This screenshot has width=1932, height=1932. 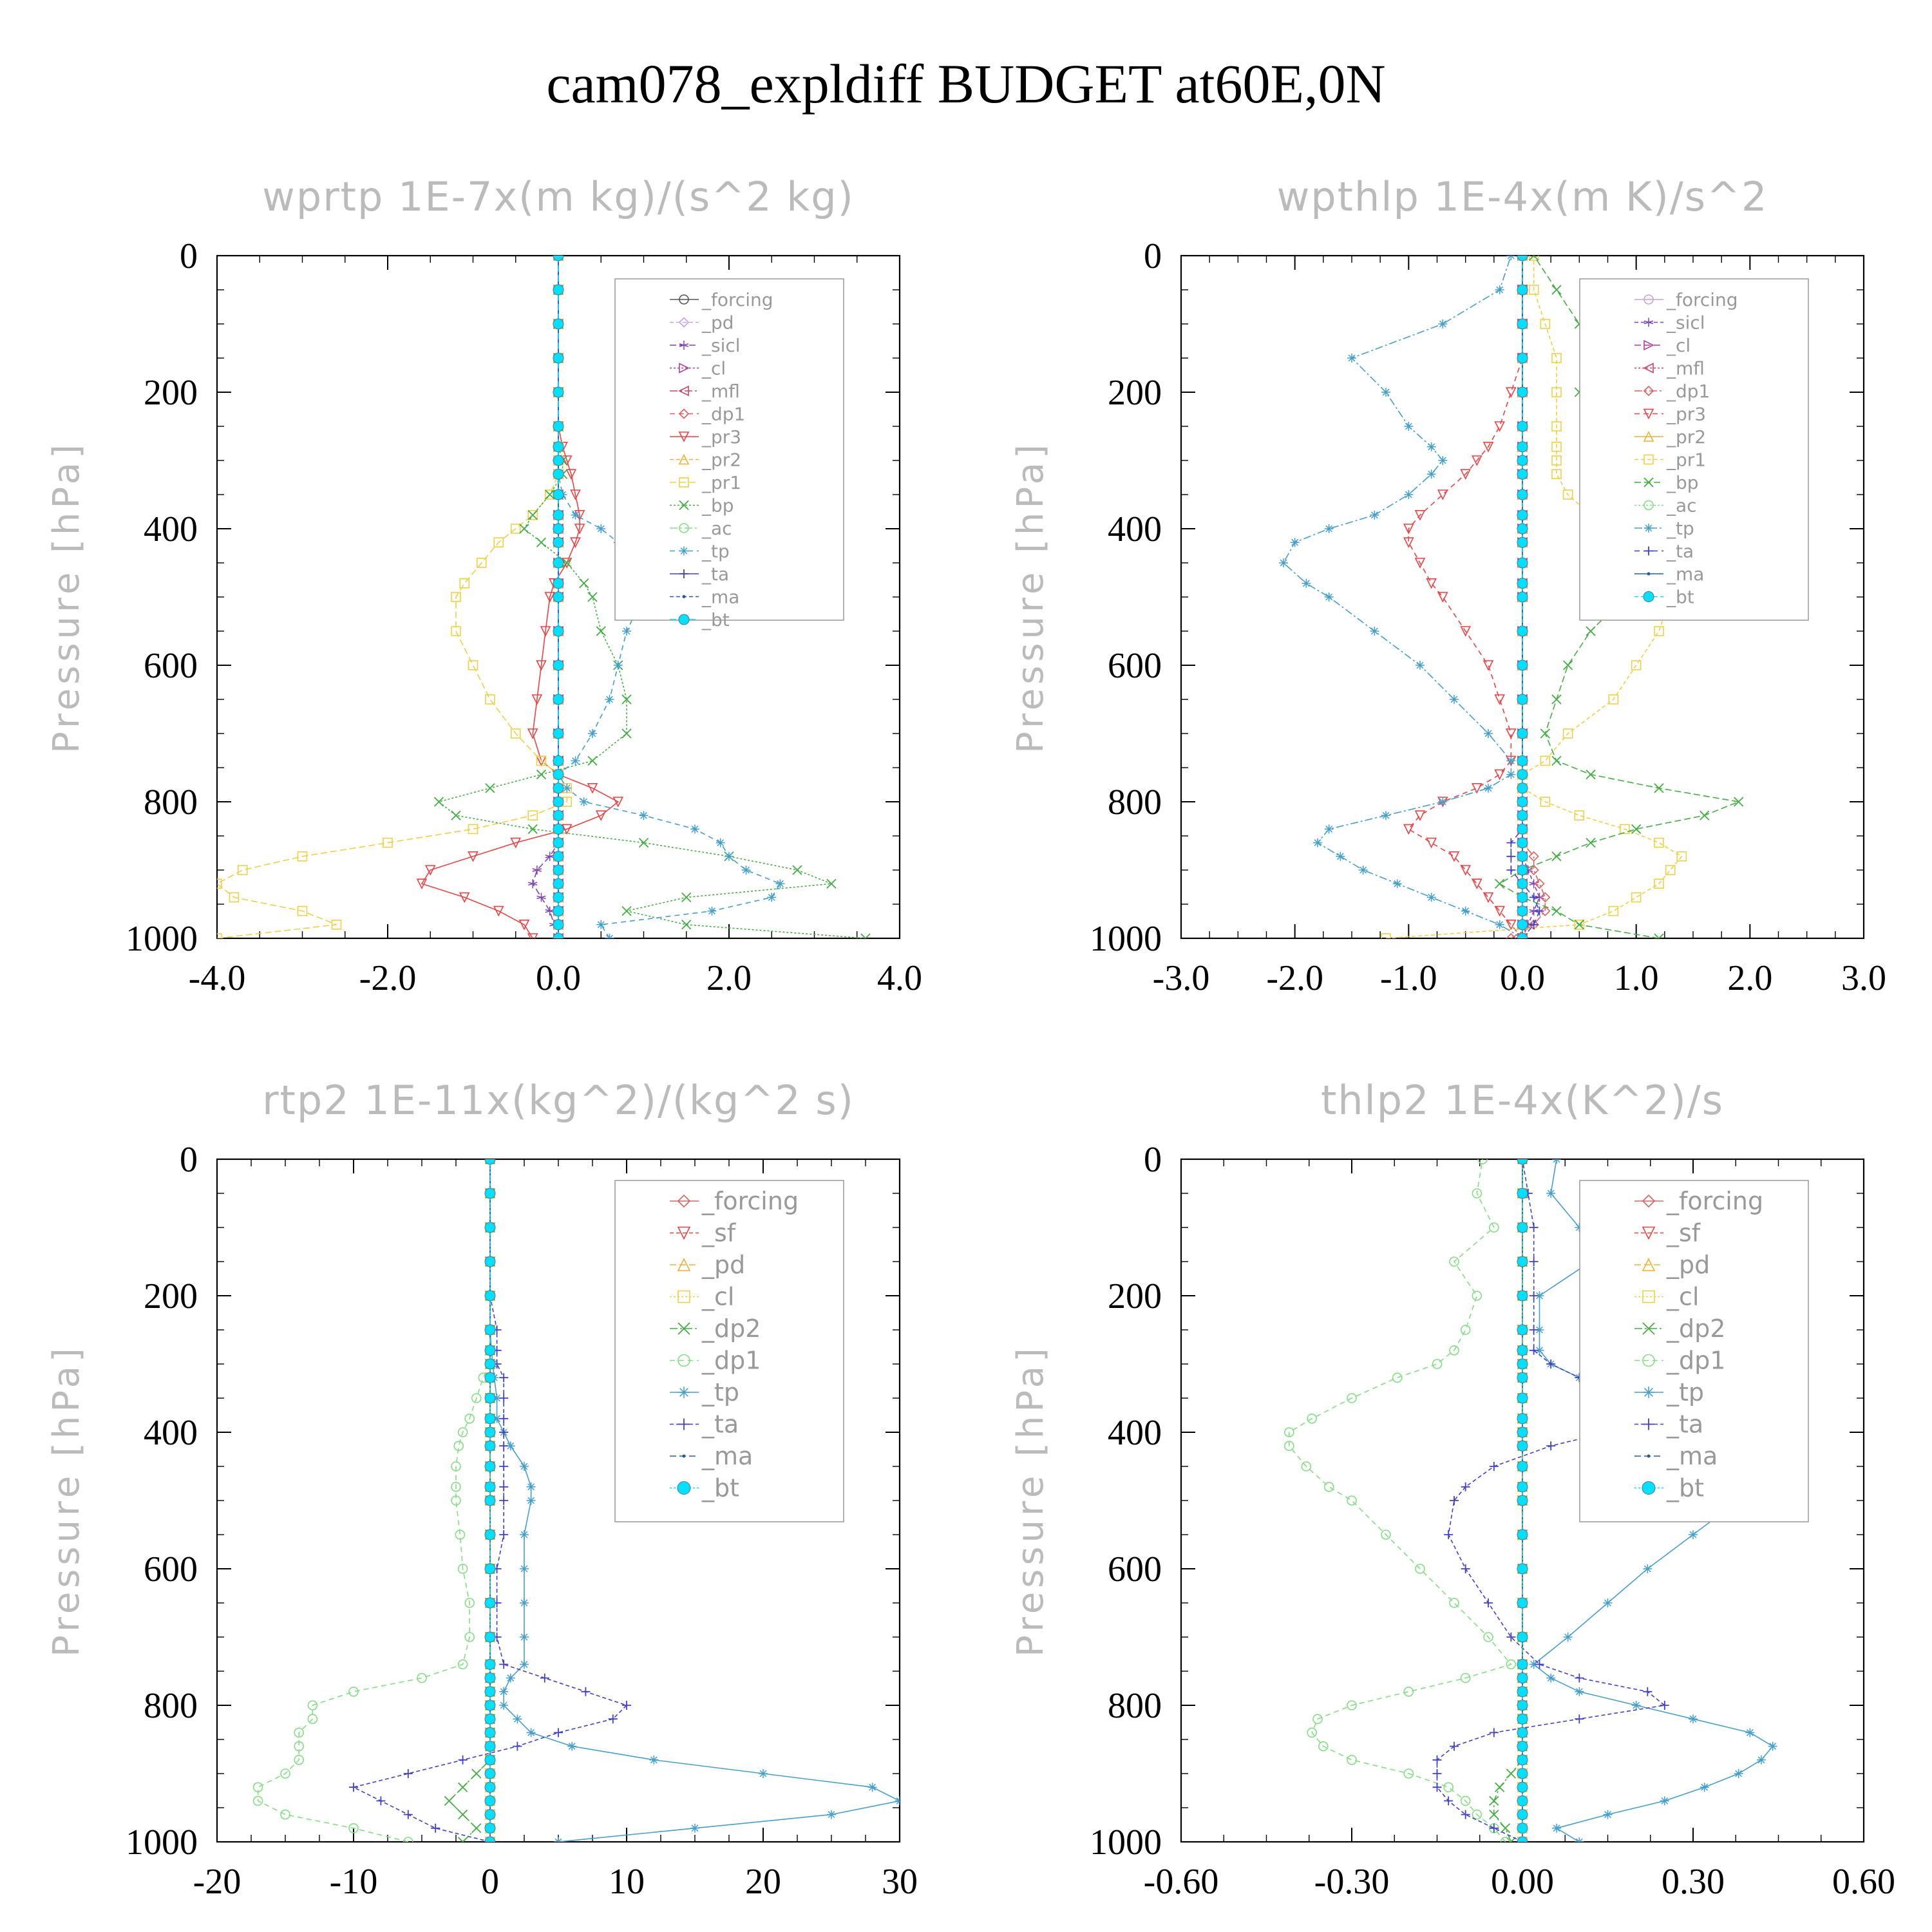 I want to click on y-tick-label: 400, so click(x=171, y=529).